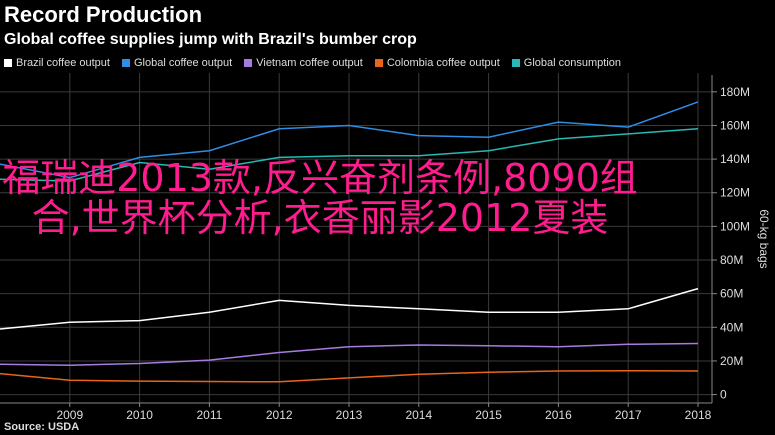  What do you see at coordinates (735, 159) in the screenshot?
I see `y-tick-label: 140M` at bounding box center [735, 159].